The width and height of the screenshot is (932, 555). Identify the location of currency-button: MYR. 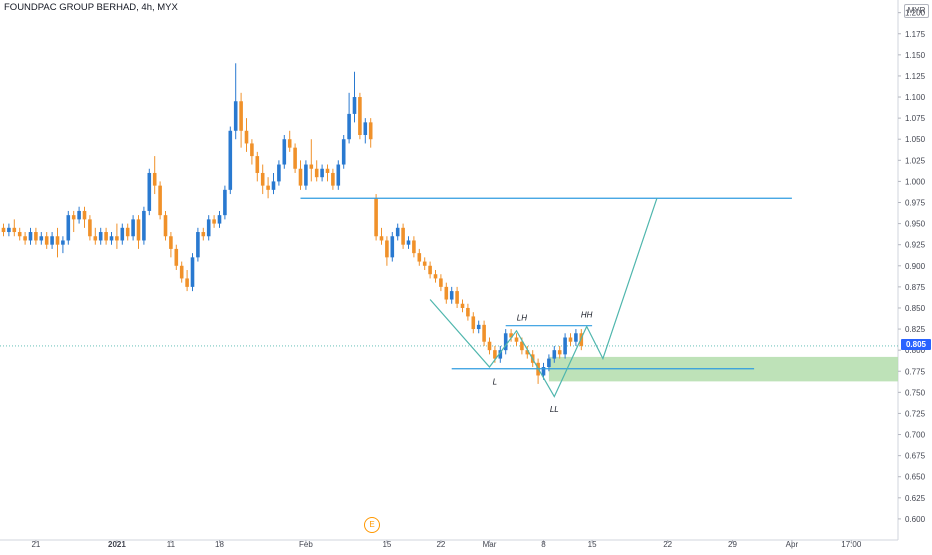
(916, 11).